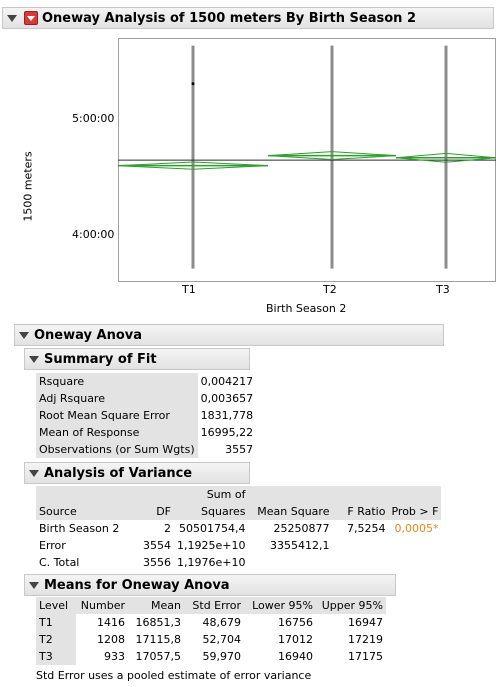  What do you see at coordinates (56, 656) in the screenshot?
I see `level-cell: T3` at bounding box center [56, 656].